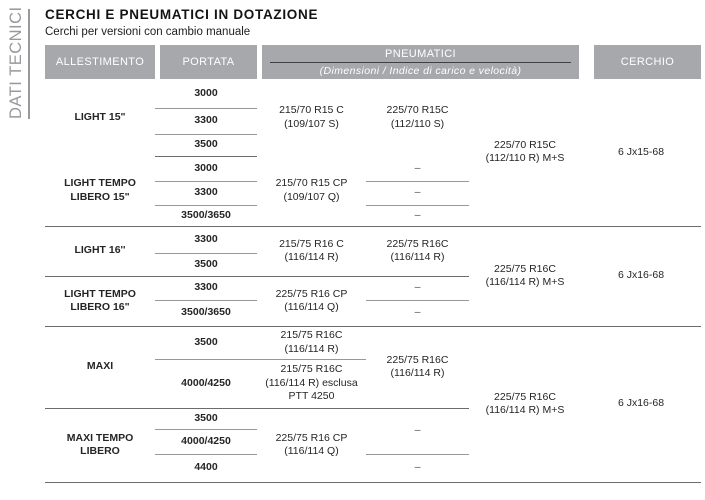  I want to click on cerchio-cell: 6 Jx15-68, so click(641, 153).